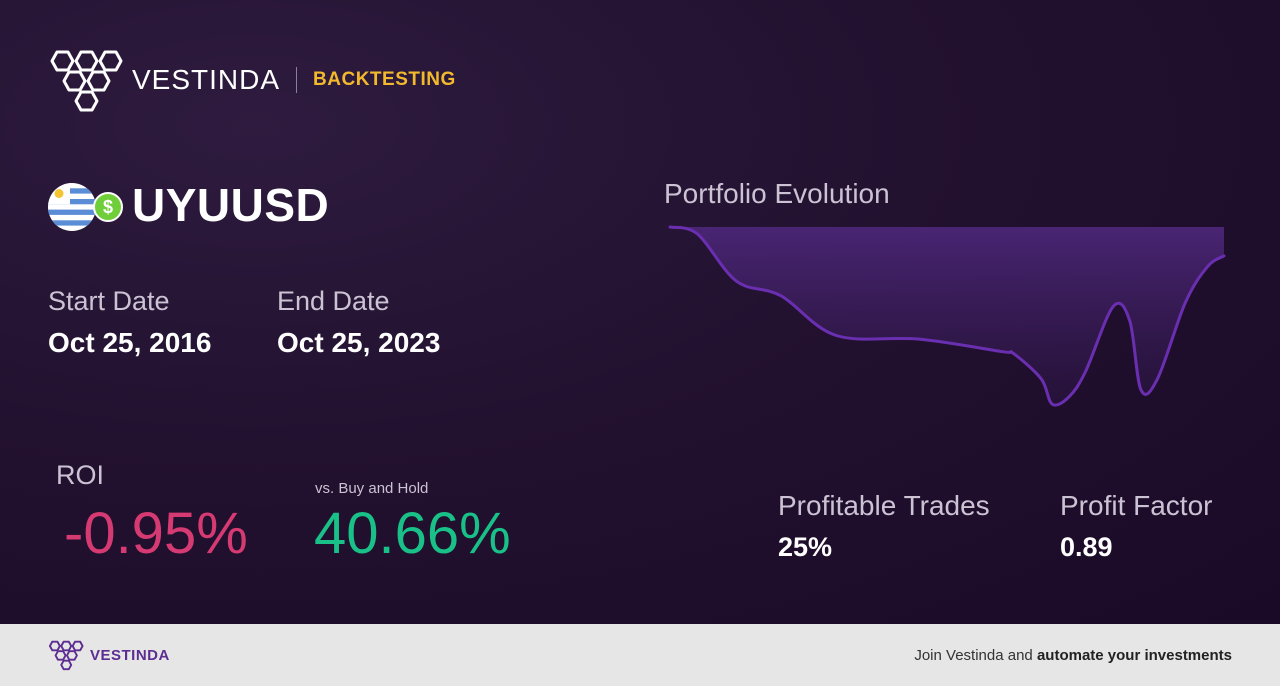 The width and height of the screenshot is (1280, 686). What do you see at coordinates (72, 207) in the screenshot?
I see `uruguay-flag-icon` at bounding box center [72, 207].